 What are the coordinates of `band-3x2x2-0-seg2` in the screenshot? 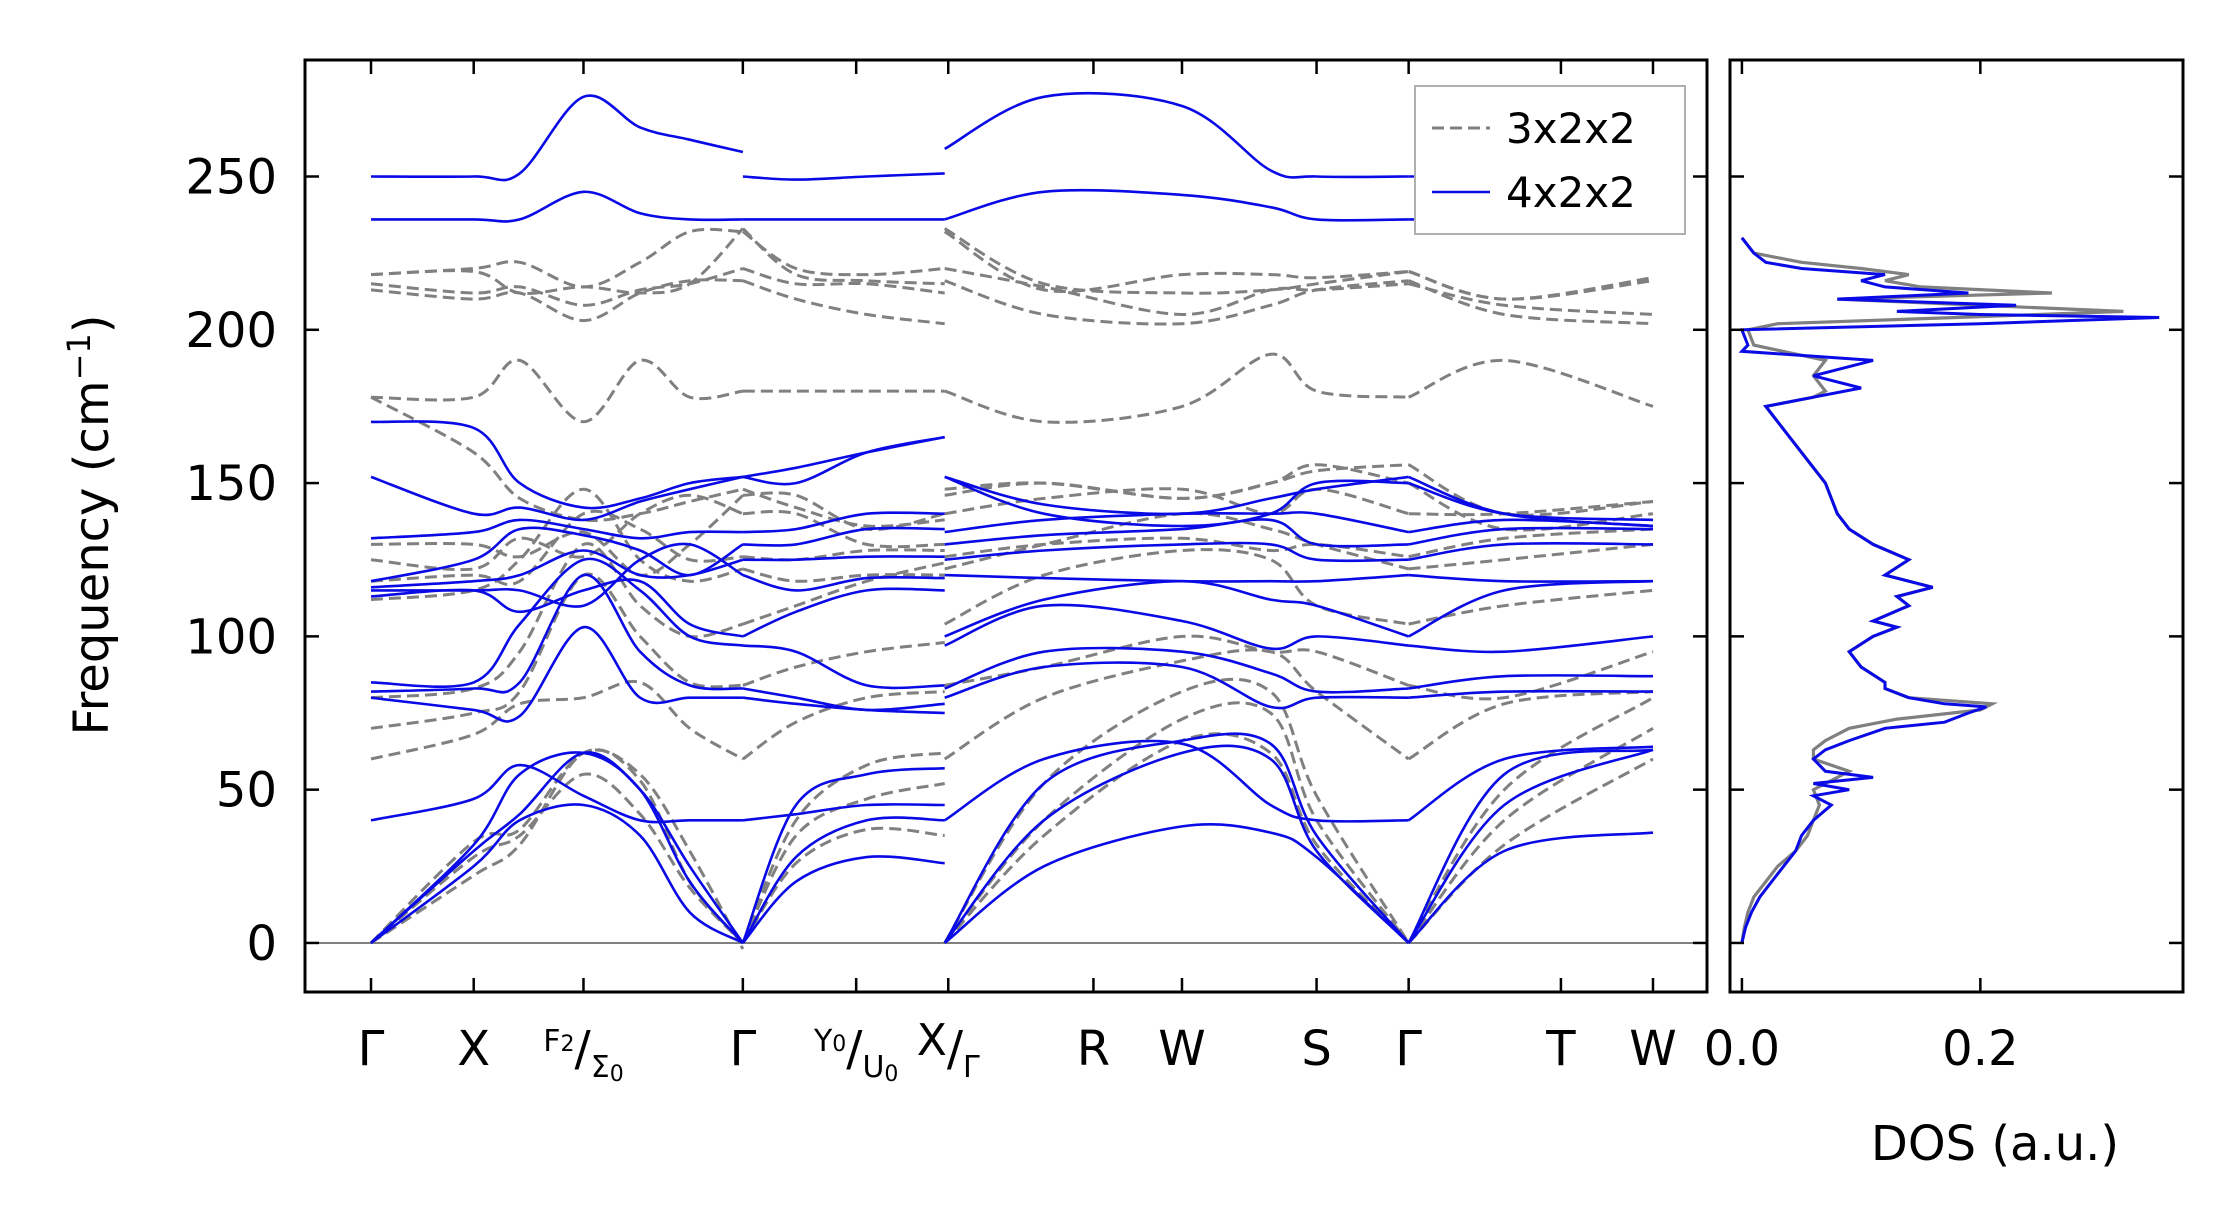 It's located at (1176, 838).